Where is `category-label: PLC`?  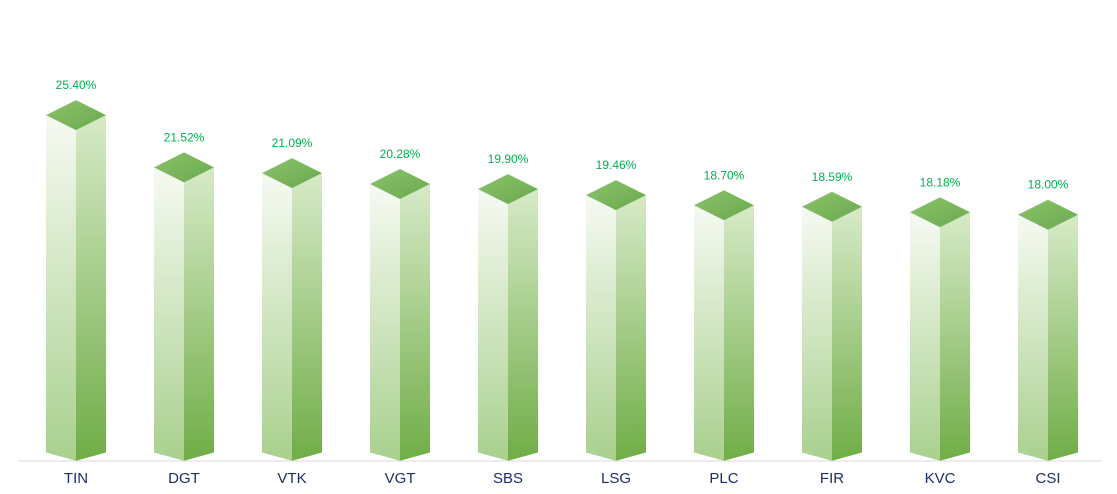
category-label: PLC is located at coordinates (723, 478).